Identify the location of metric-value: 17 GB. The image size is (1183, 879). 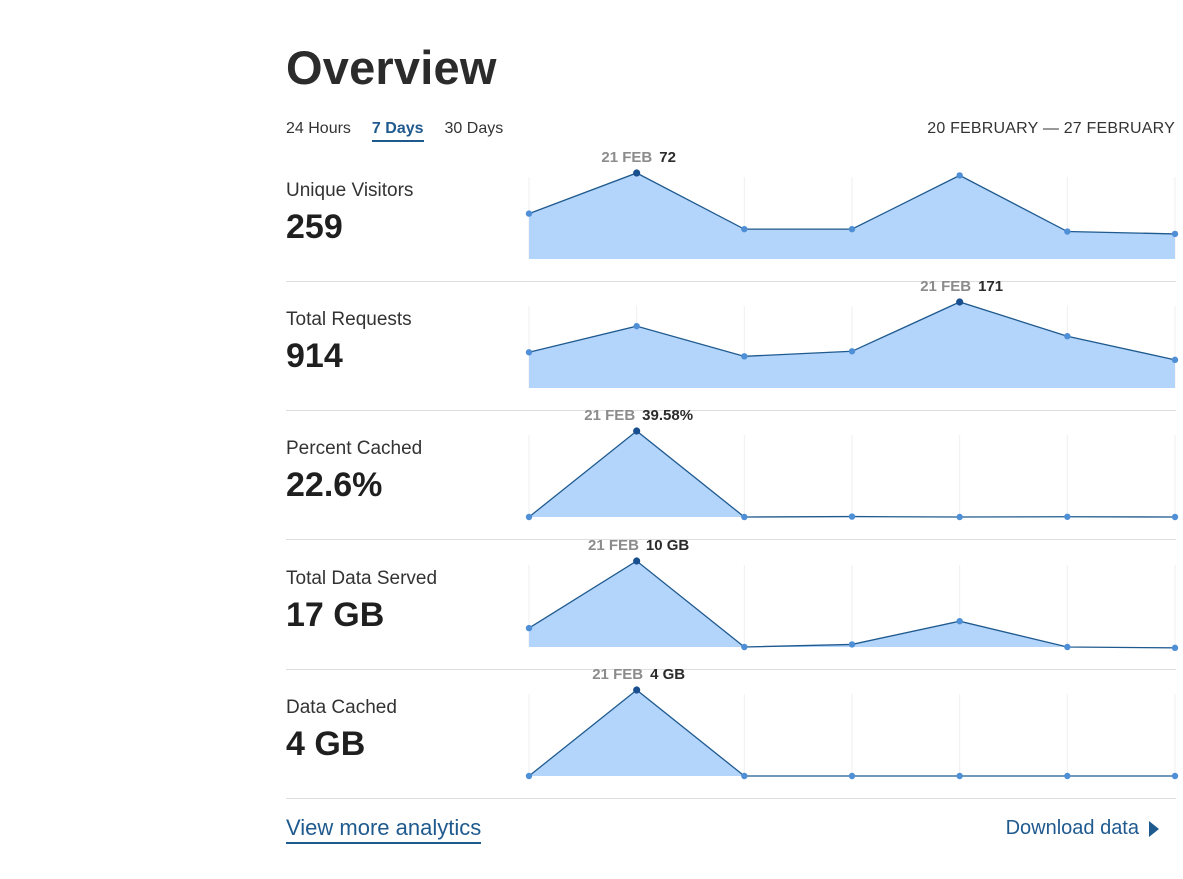
(335, 615).